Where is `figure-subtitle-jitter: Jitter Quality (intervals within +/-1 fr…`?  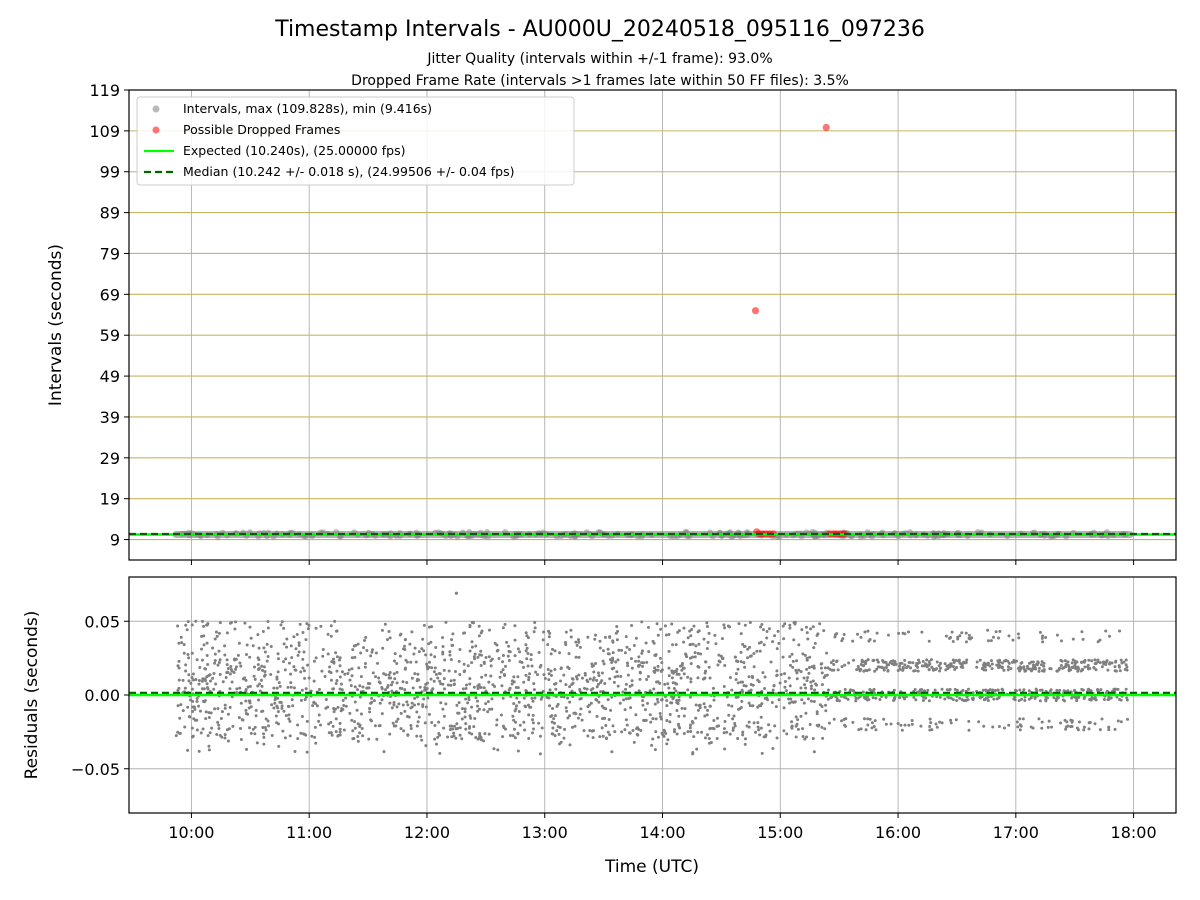
figure-subtitle-jitter: Jitter Quality (intervals within +/-1 fr… is located at coordinates (599, 59).